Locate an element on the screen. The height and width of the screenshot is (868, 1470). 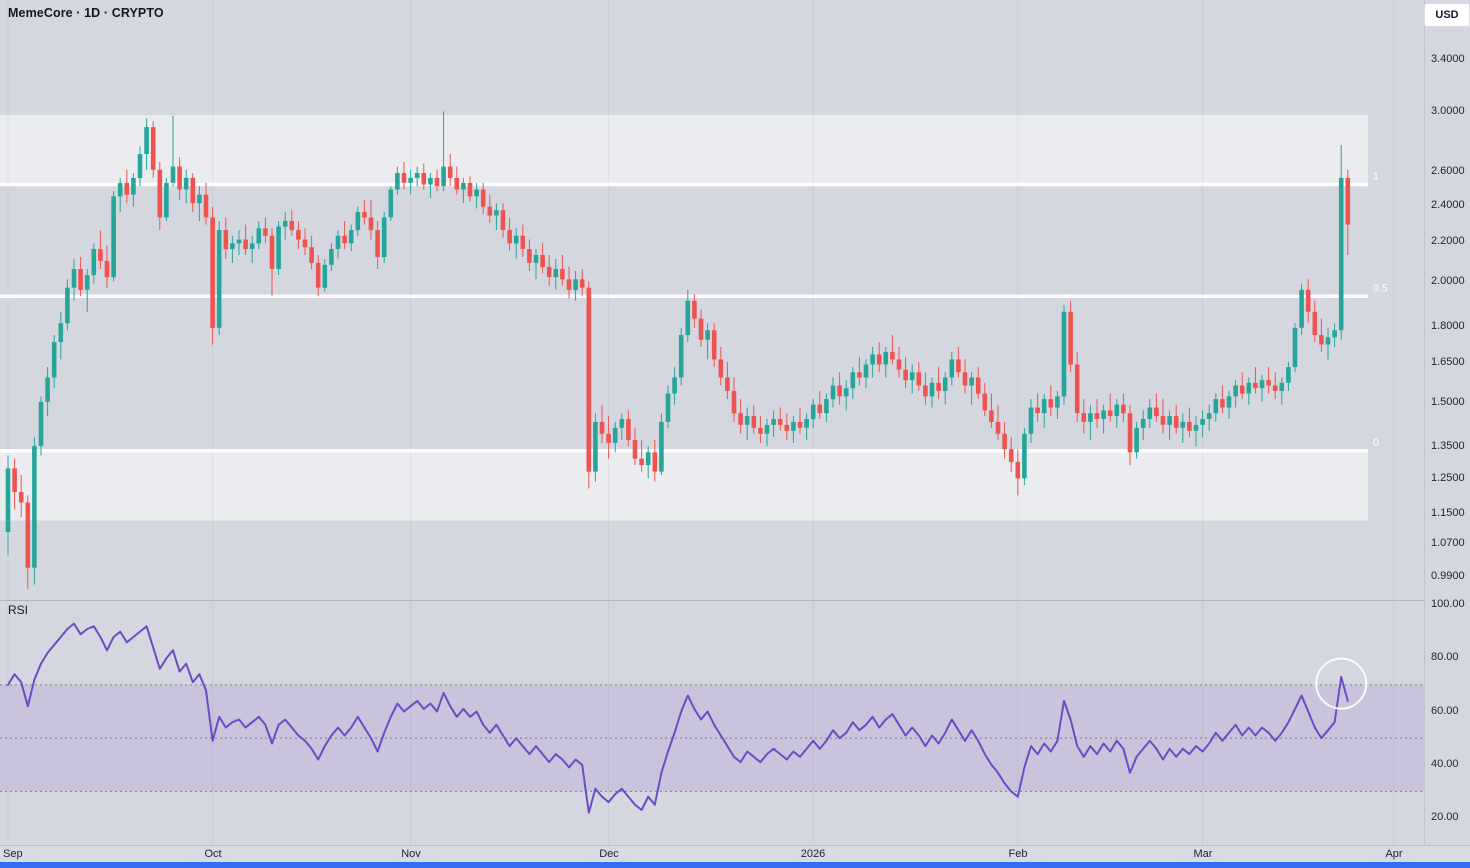
rsi-highlight-circle-annotation is located at coordinates (1341, 683).